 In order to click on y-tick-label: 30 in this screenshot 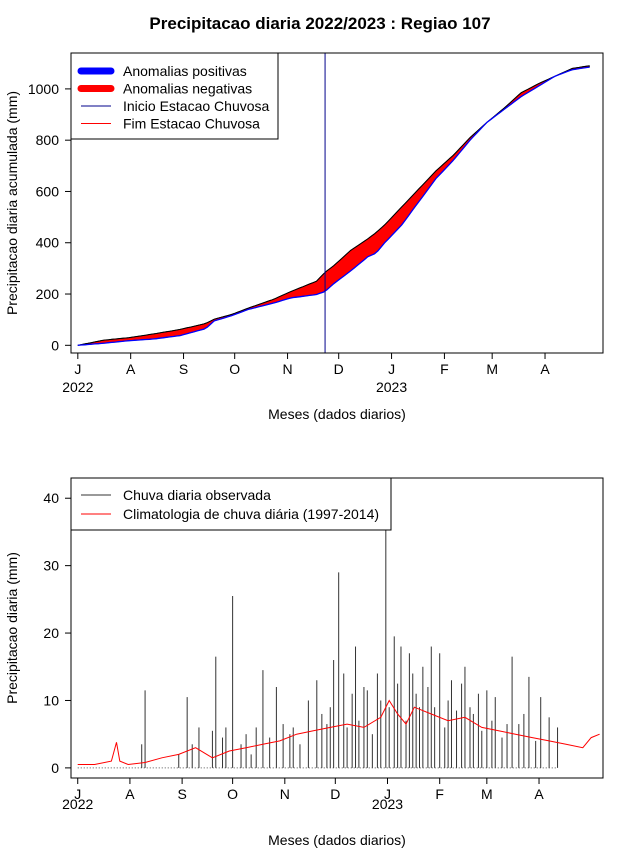, I will do `click(51, 566)`.